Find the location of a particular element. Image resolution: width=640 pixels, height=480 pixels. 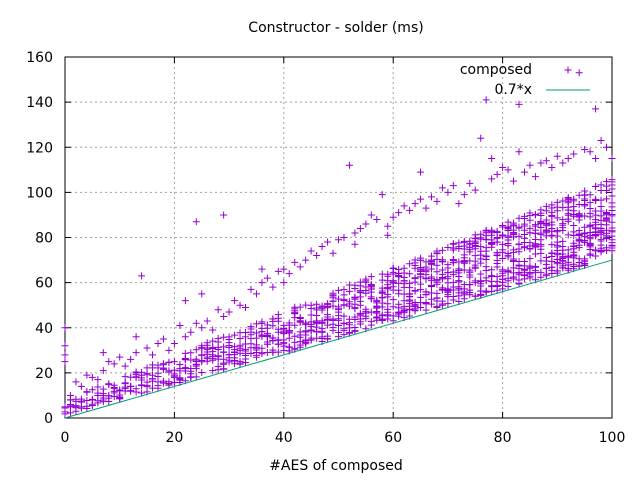

y-tick-label: 80 is located at coordinates (44, 239).